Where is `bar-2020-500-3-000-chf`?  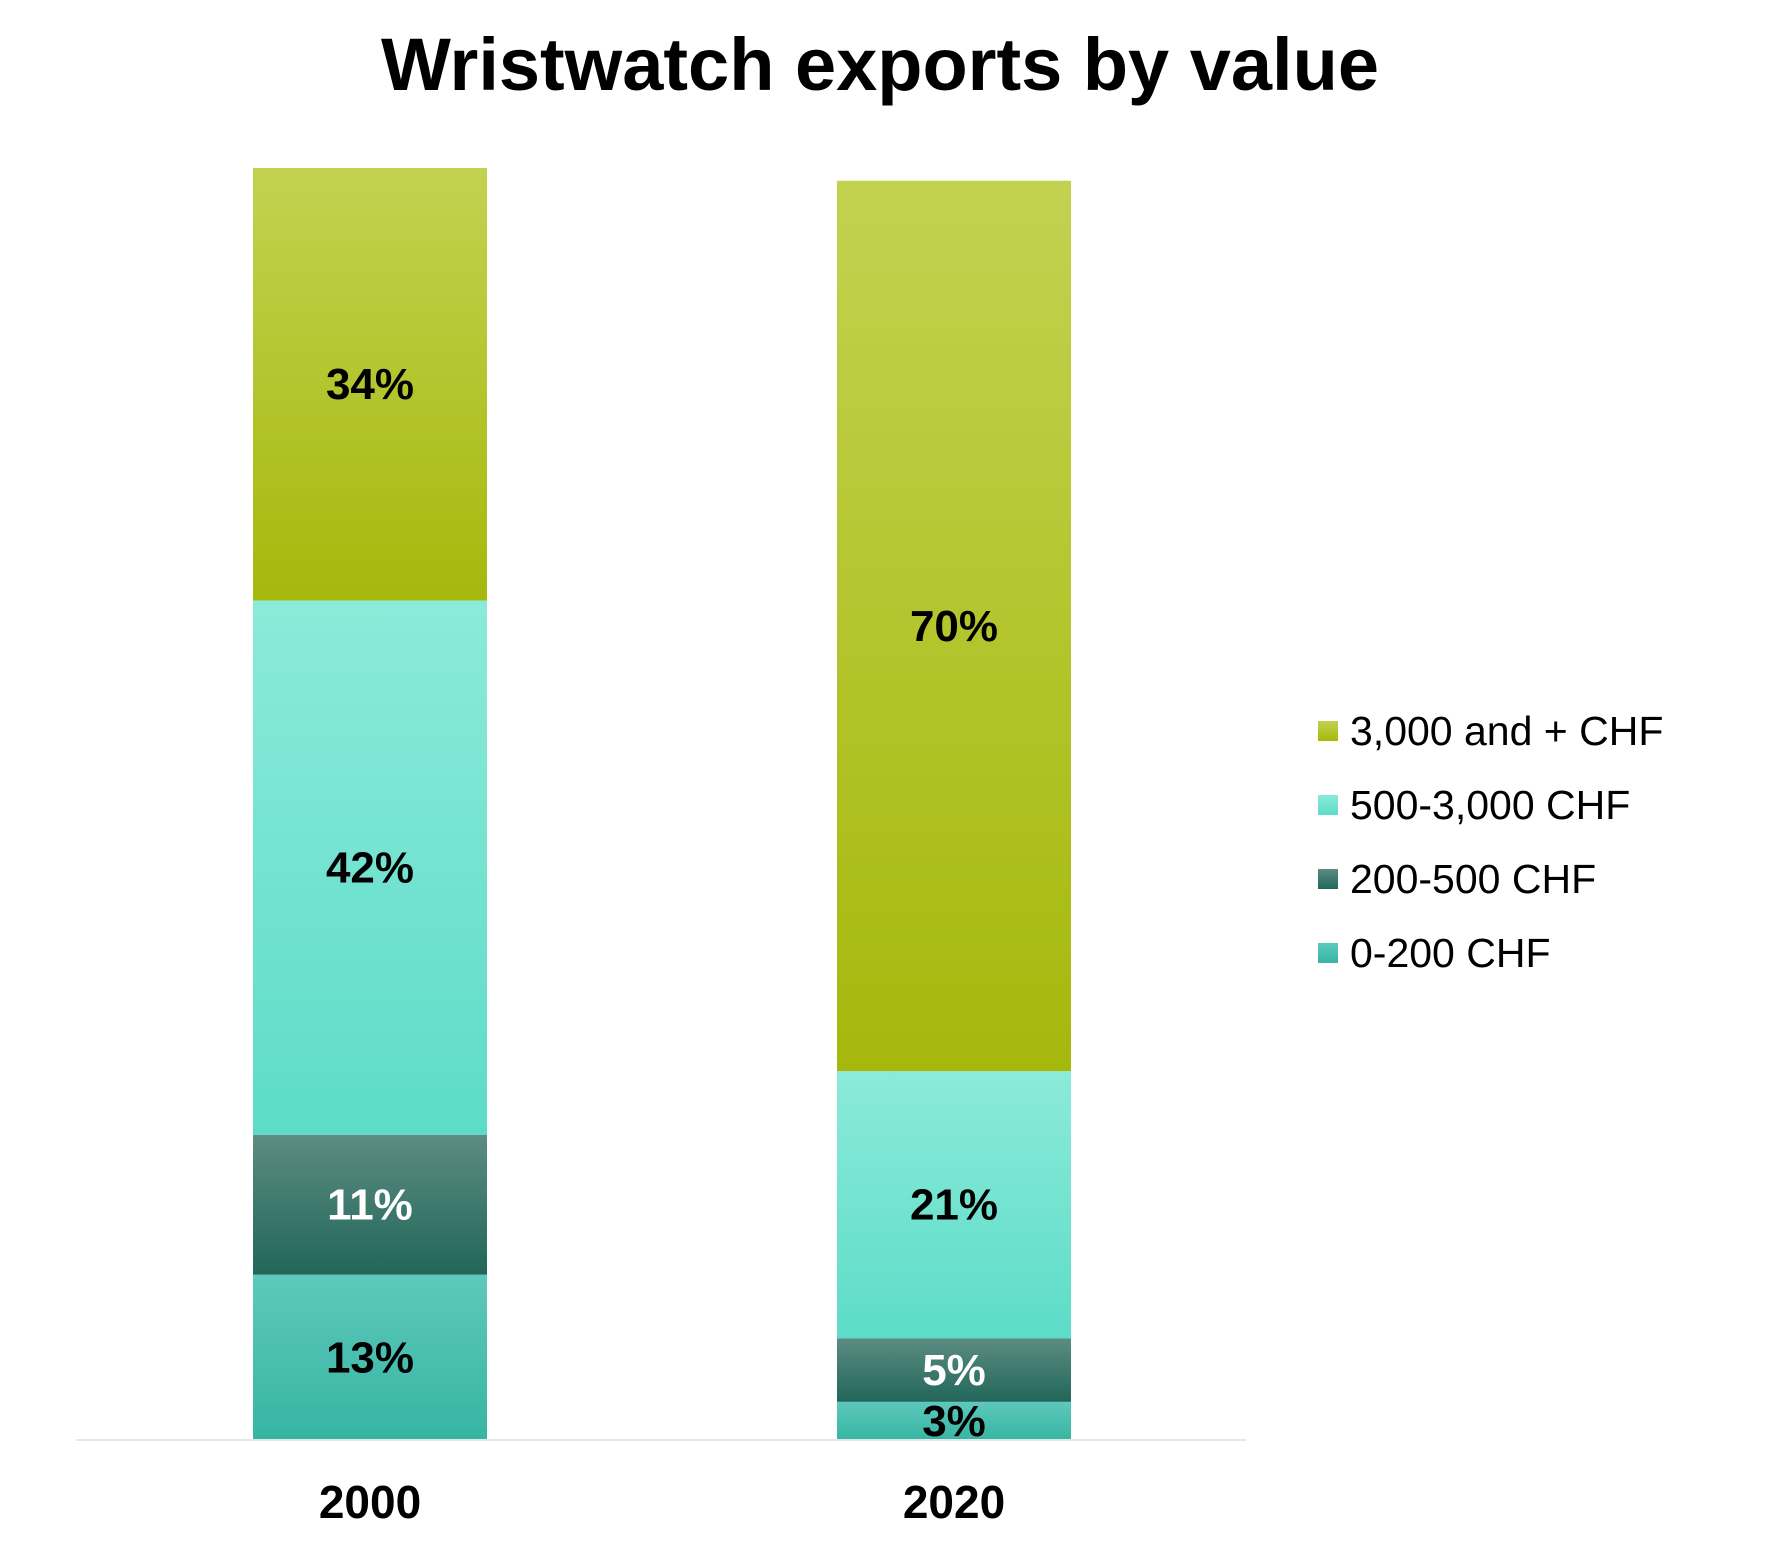
bar-2020-500-3-000-chf is located at coordinates (954, 1205).